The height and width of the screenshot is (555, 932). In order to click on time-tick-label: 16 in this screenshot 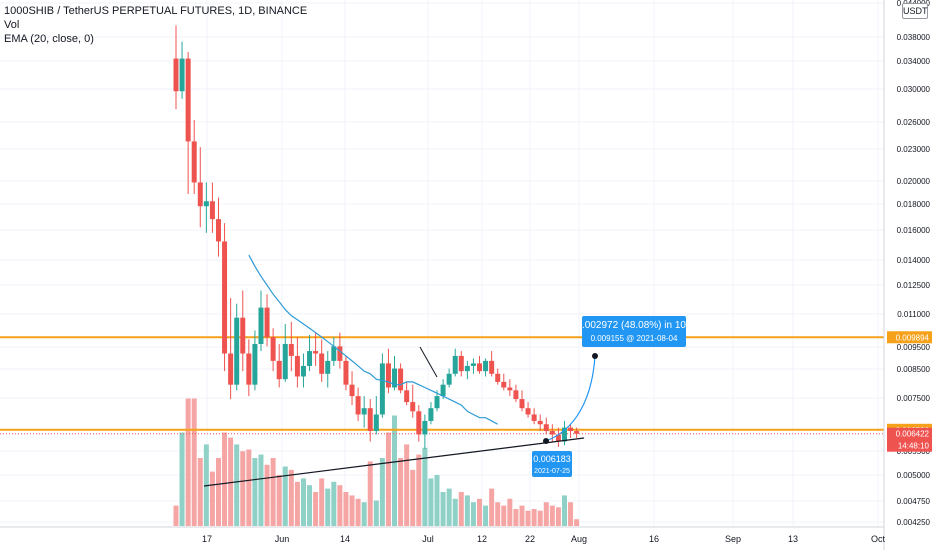, I will do `click(654, 539)`.